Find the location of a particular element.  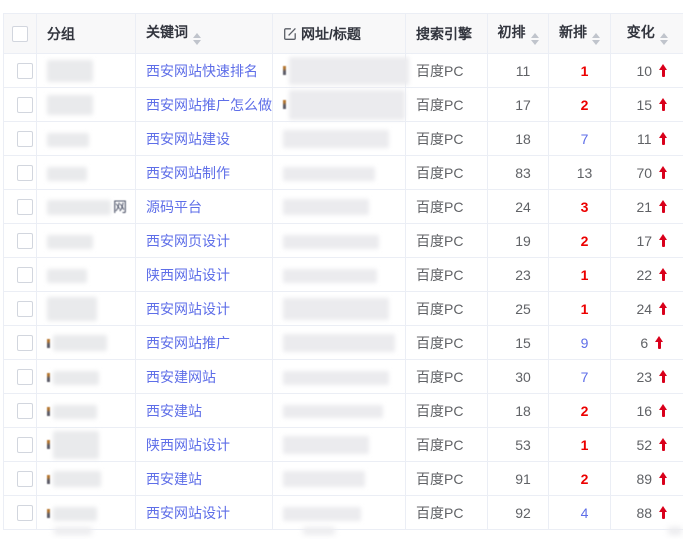

initial-rank-value: 25 is located at coordinates (523, 308).